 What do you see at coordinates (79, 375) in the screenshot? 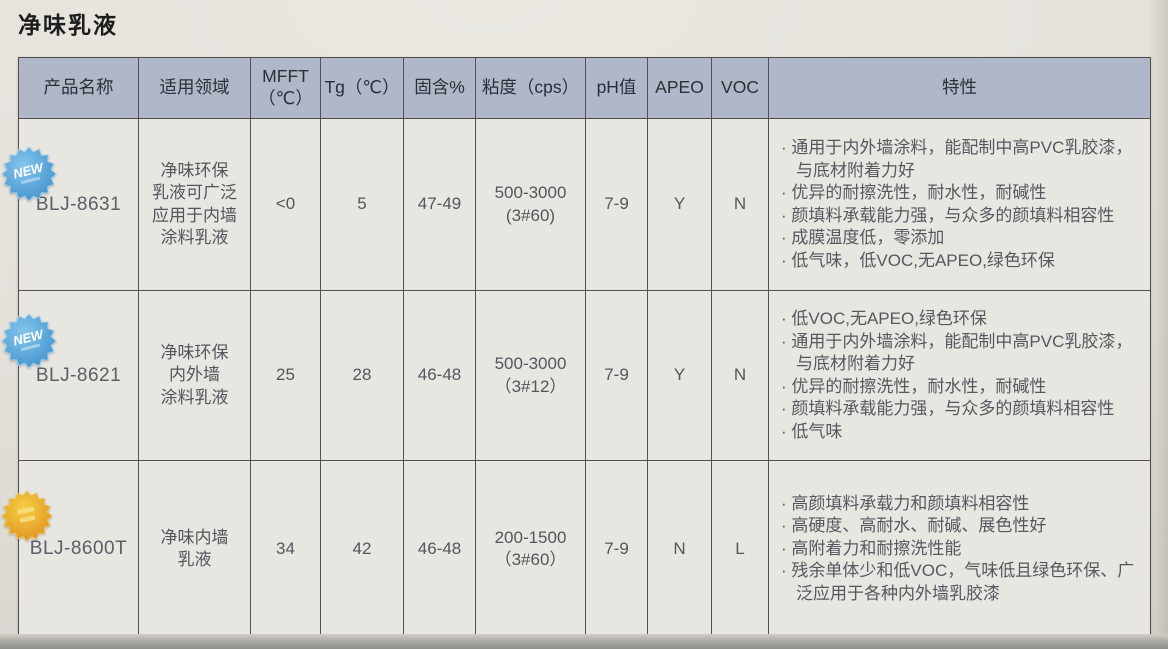
I see `product-name-cell: BLJ-8621` at bounding box center [79, 375].